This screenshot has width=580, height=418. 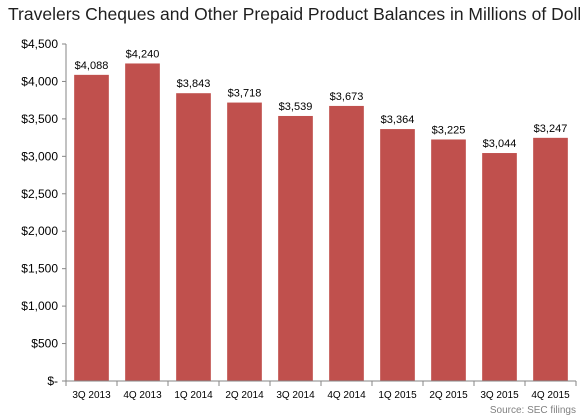 I want to click on x-tick-label: 2Q 2015, so click(x=448, y=395).